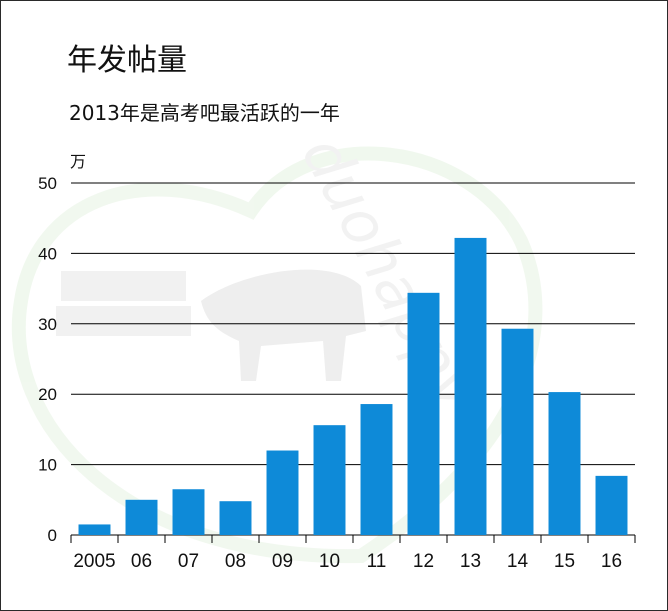 The width and height of the screenshot is (668, 611). What do you see at coordinates (127, 60) in the screenshot?
I see `chart-title: 年发帖量` at bounding box center [127, 60].